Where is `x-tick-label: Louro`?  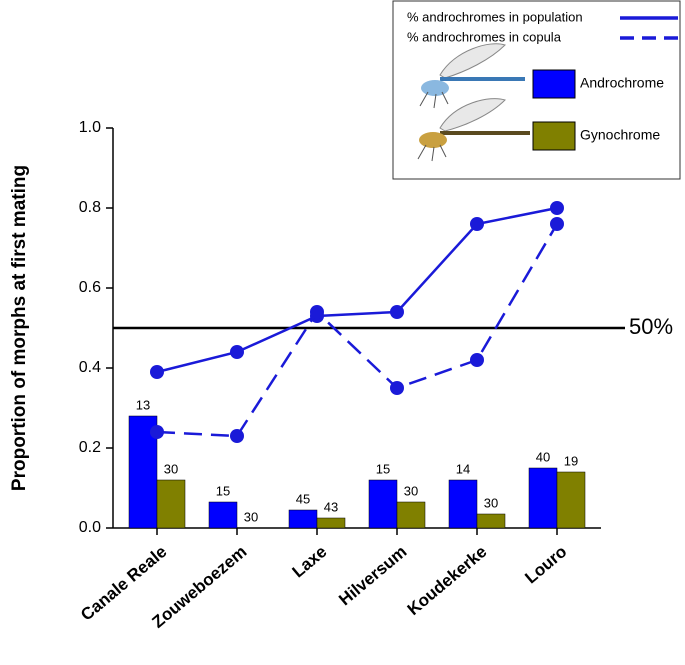 x-tick-label: Louro is located at coordinates (545, 565).